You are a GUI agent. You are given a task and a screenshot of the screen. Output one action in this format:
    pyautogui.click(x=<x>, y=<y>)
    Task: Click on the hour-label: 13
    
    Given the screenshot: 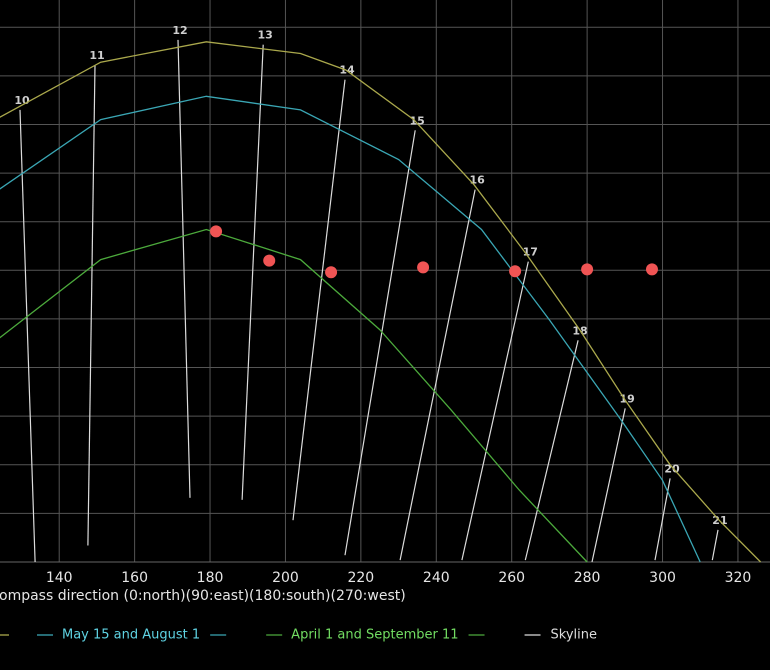 What is the action you would take?
    pyautogui.click(x=265, y=35)
    